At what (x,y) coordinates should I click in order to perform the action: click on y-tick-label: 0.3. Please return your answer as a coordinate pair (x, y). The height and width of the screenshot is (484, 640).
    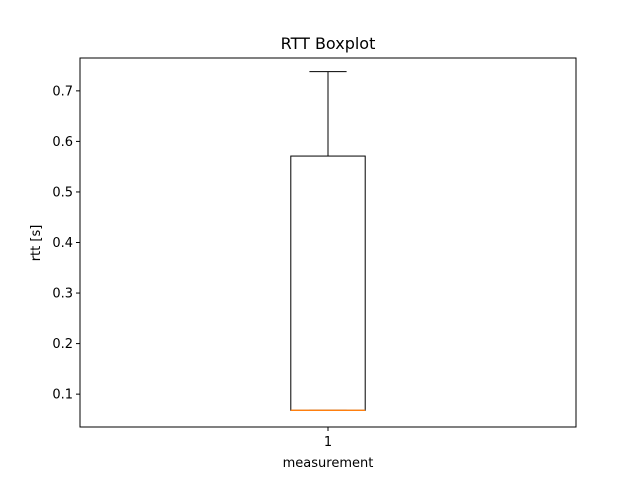
    Looking at the image, I should click on (62, 294).